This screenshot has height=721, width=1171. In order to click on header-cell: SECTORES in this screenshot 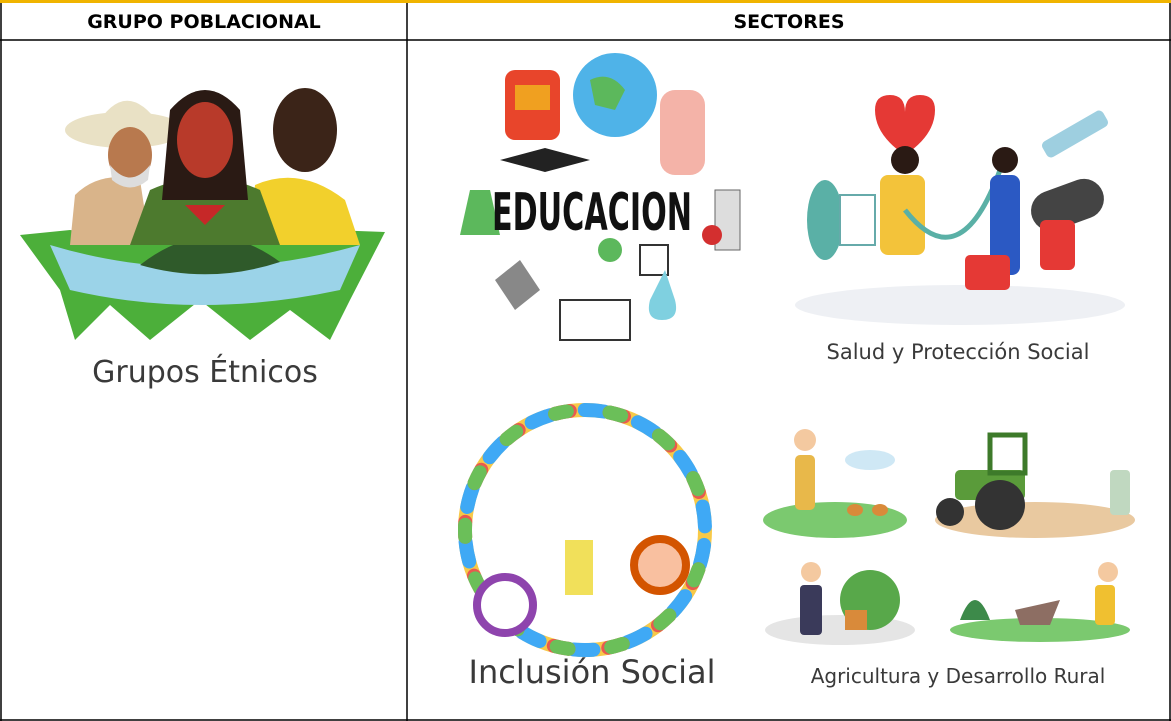, I will do `click(788, 22)`.